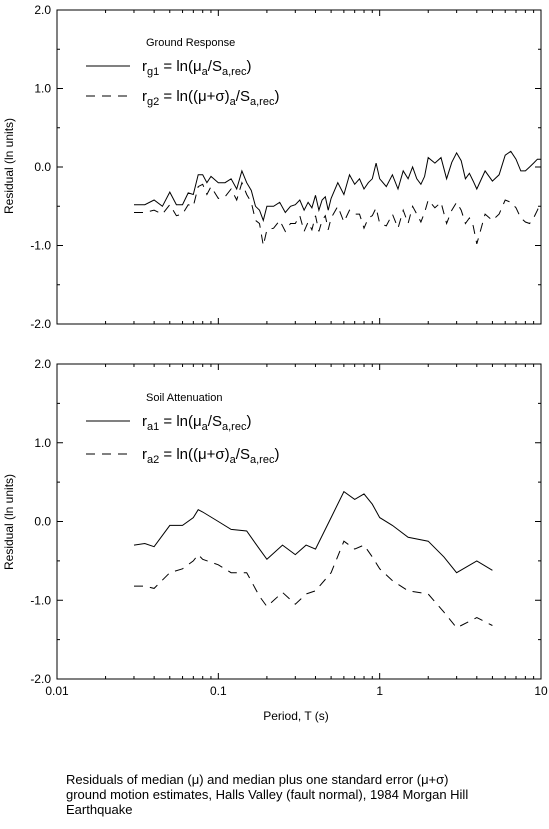  What do you see at coordinates (99, 809) in the screenshot?
I see `caption-line: Earthquake` at bounding box center [99, 809].